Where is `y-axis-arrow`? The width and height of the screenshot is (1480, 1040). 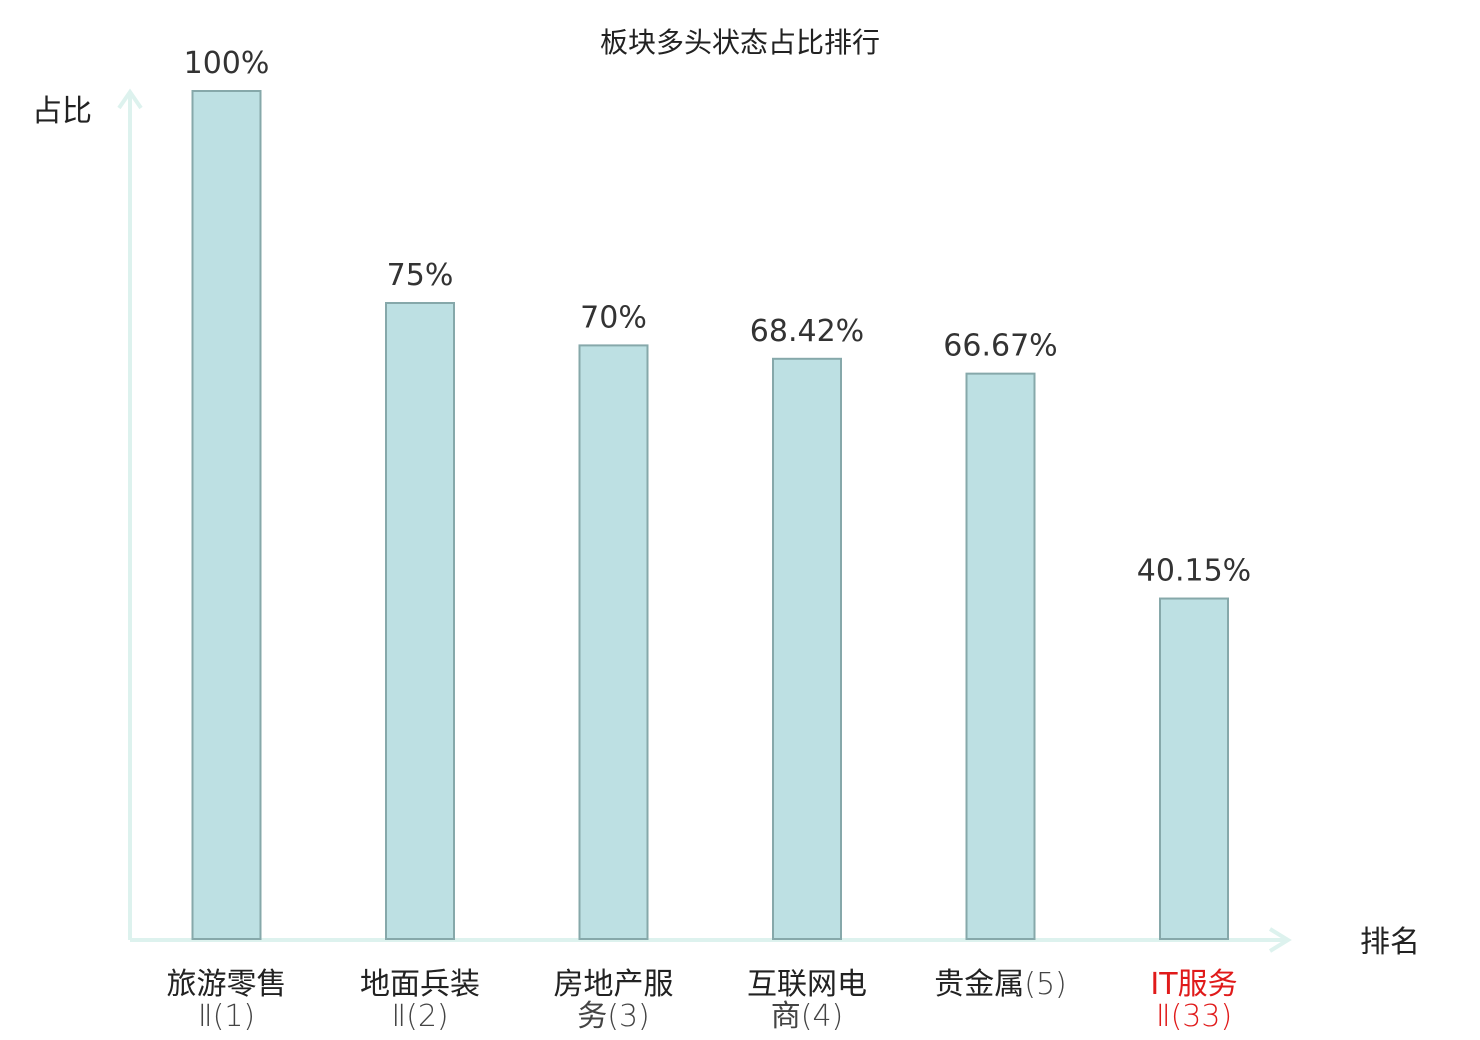 y-axis-arrow is located at coordinates (130, 99).